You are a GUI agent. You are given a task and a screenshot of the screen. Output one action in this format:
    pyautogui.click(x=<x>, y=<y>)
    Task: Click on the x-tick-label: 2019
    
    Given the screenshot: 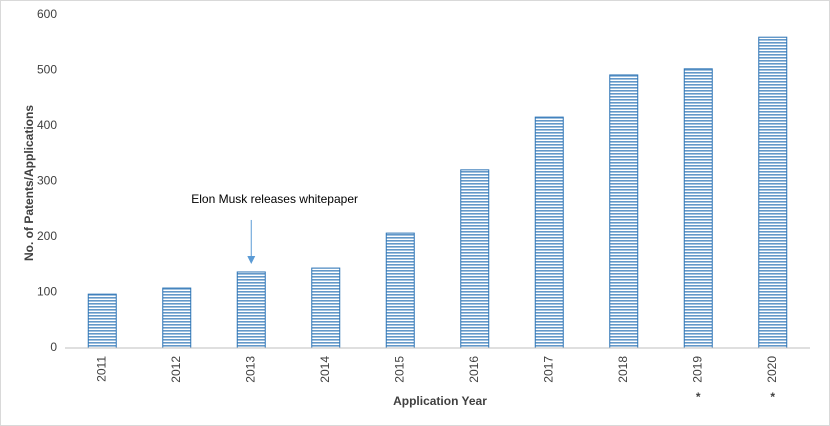 What is the action you would take?
    pyautogui.click(x=697, y=369)
    